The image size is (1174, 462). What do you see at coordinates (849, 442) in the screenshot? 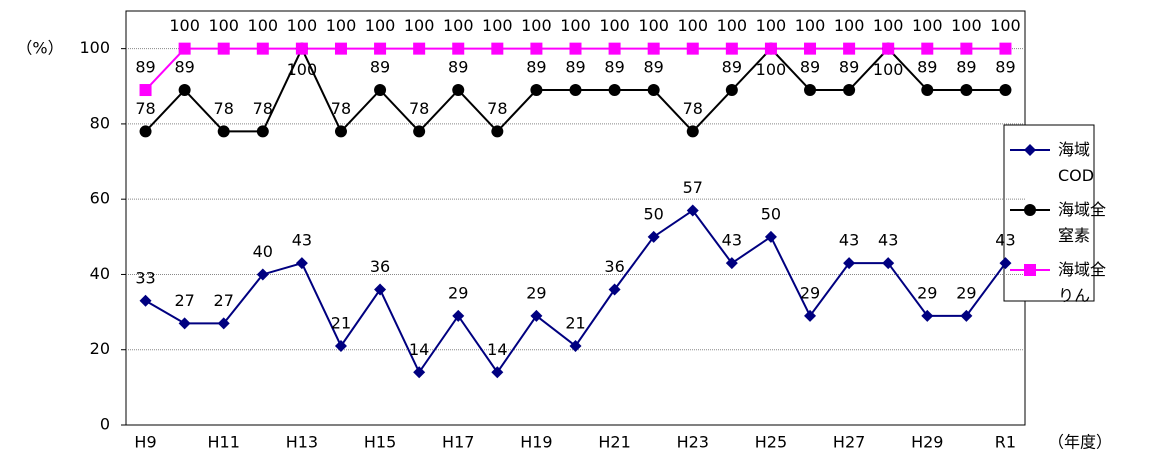
I see `x-tick-label: H27` at bounding box center [849, 442].